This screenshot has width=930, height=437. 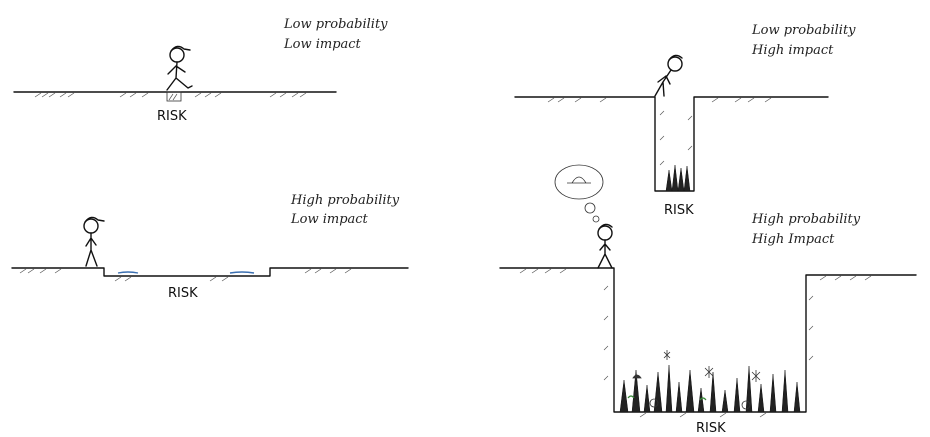 What do you see at coordinates (579, 193) in the screenshot?
I see `thought-bubble` at bounding box center [579, 193].